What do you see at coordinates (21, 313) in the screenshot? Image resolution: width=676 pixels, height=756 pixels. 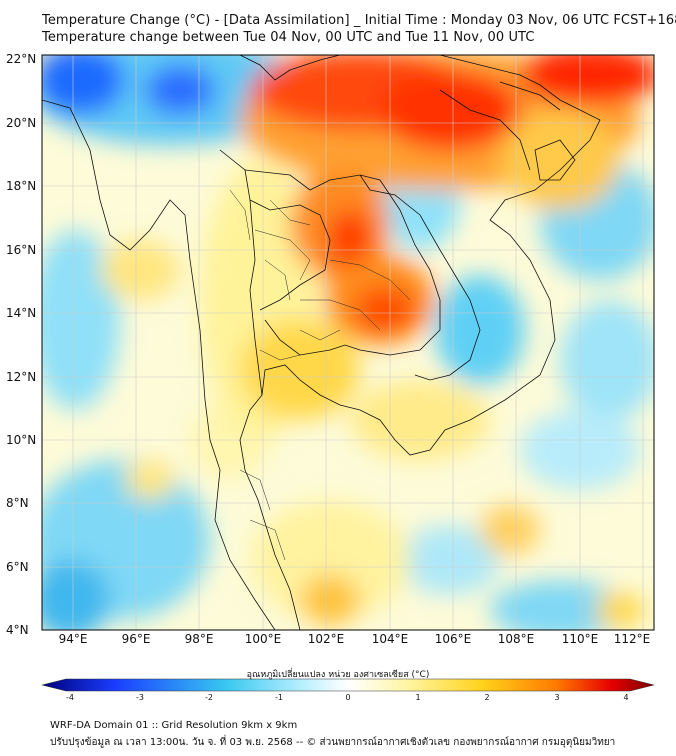 I see `lat-label: 14°N` at bounding box center [21, 313].